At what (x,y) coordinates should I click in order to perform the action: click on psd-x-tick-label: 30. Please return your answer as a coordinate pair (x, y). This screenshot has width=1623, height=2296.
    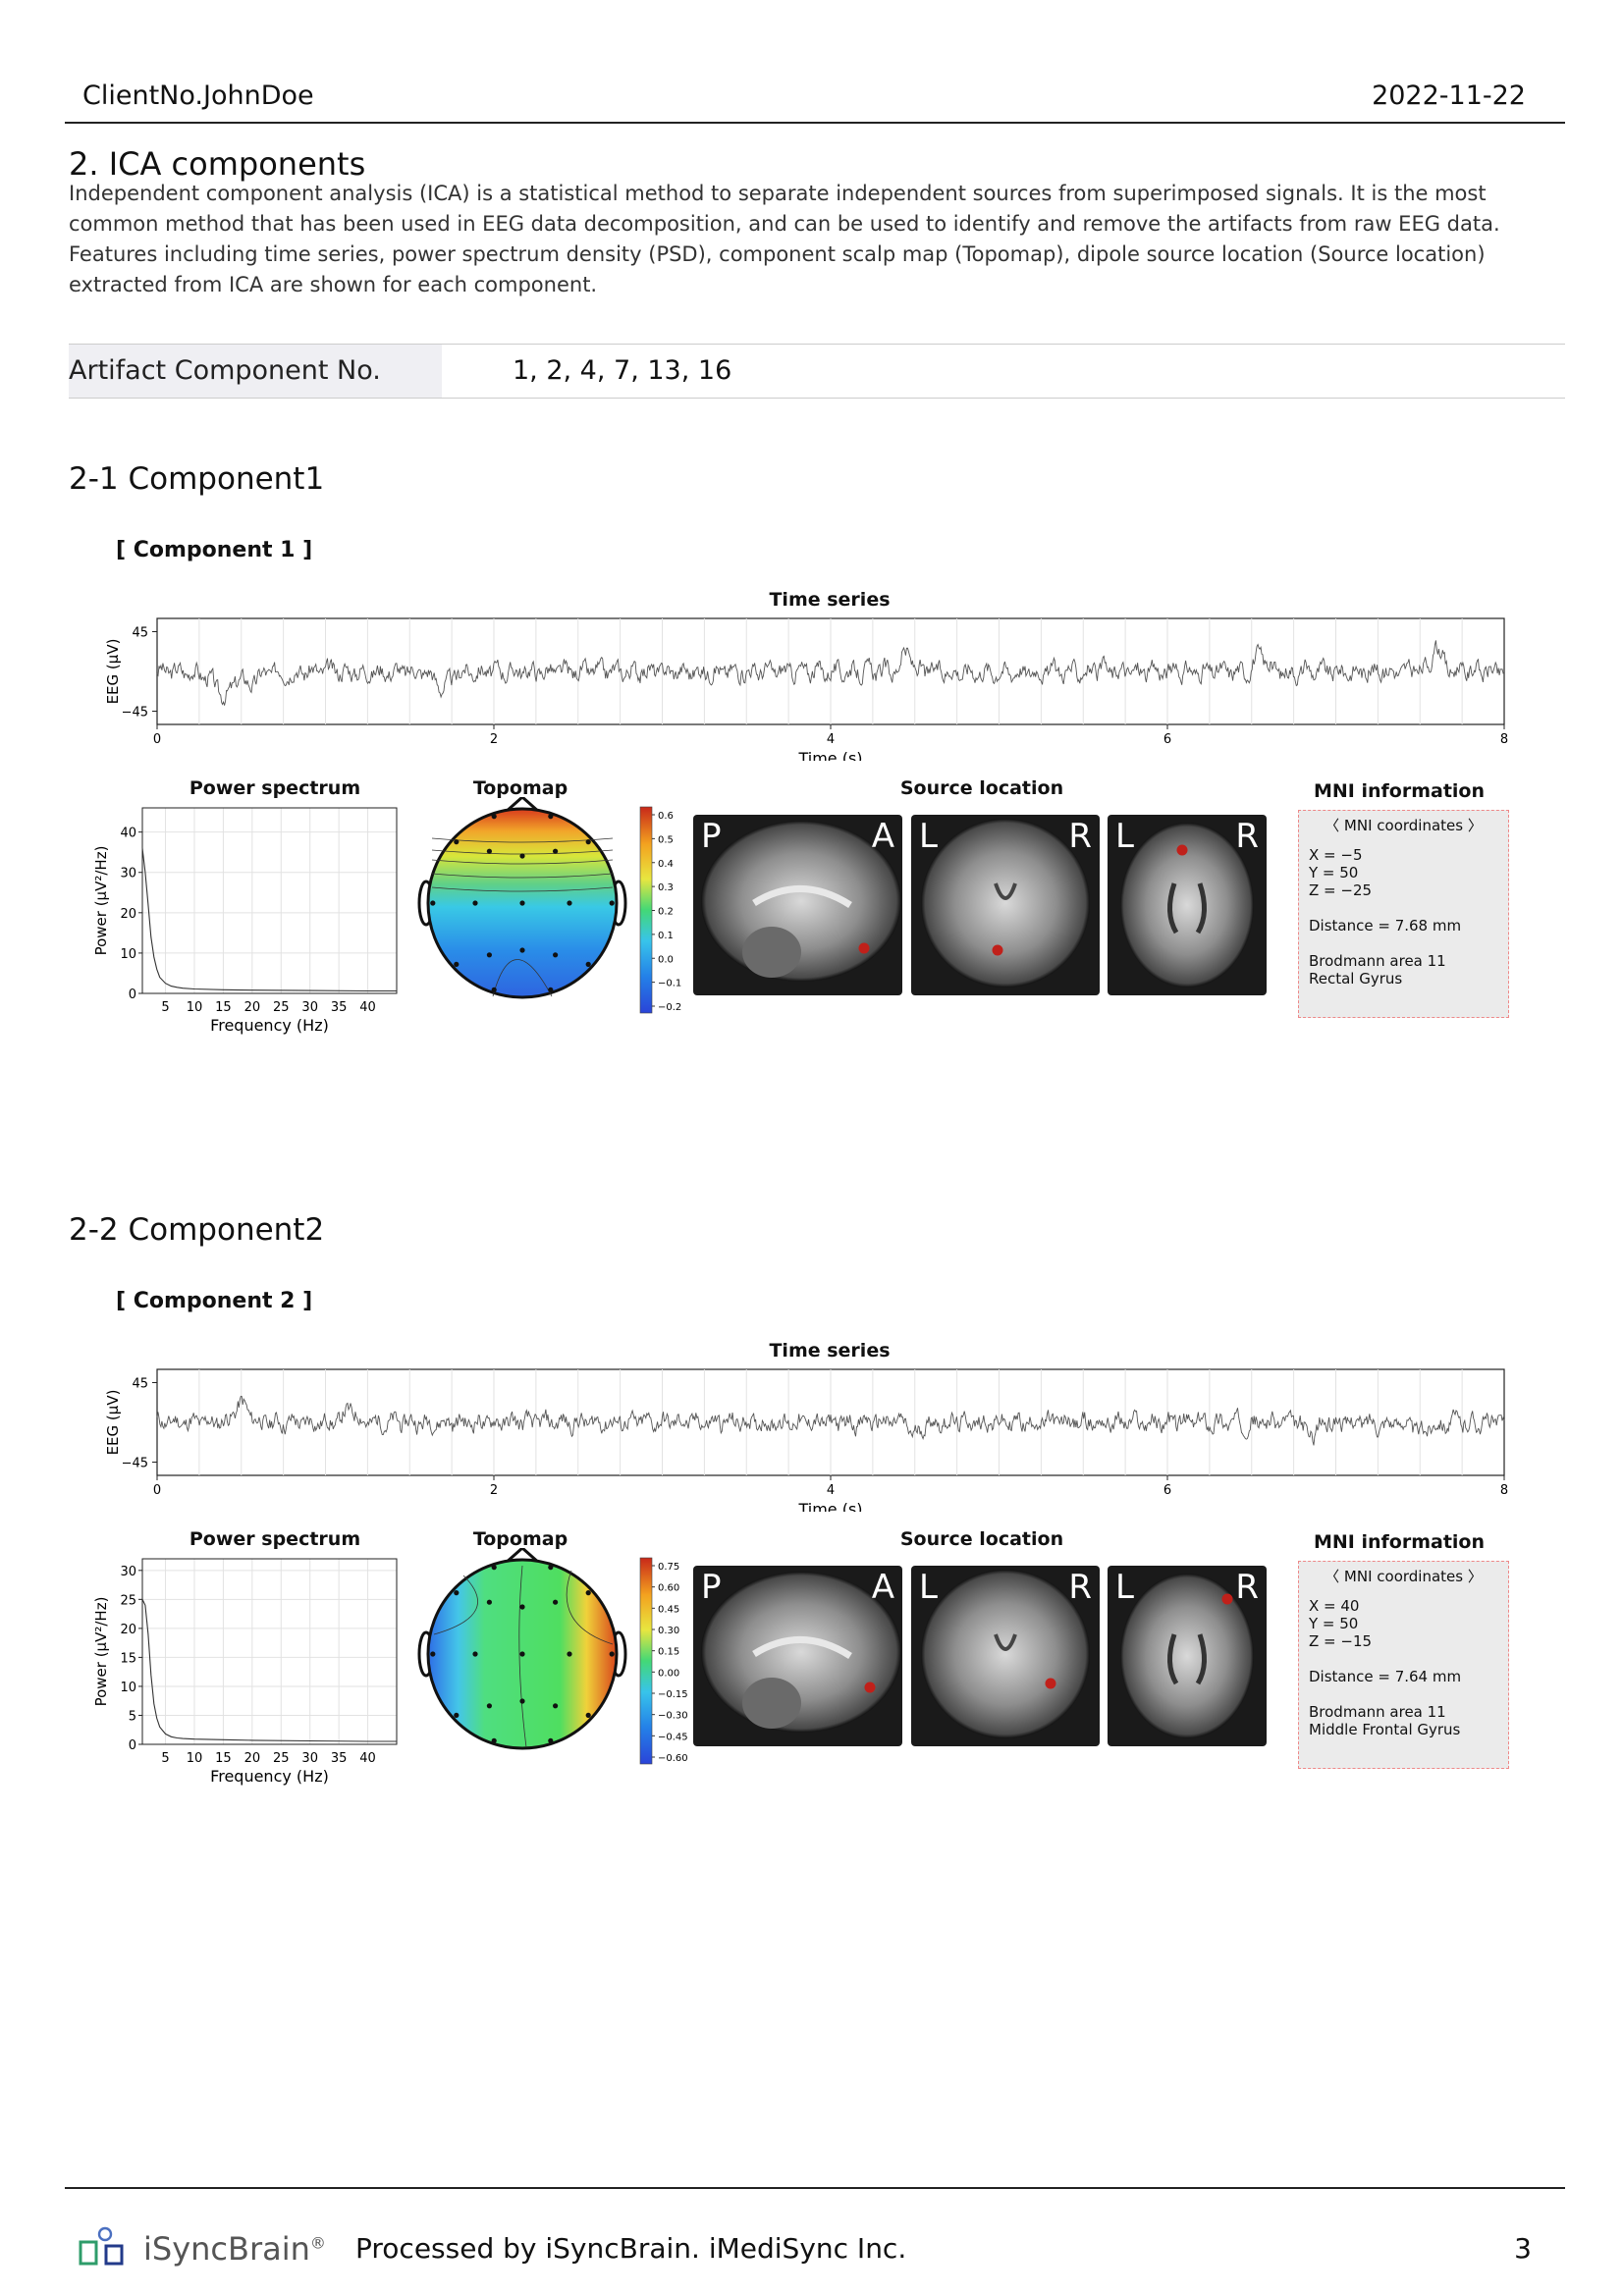
    Looking at the image, I should click on (309, 1758).